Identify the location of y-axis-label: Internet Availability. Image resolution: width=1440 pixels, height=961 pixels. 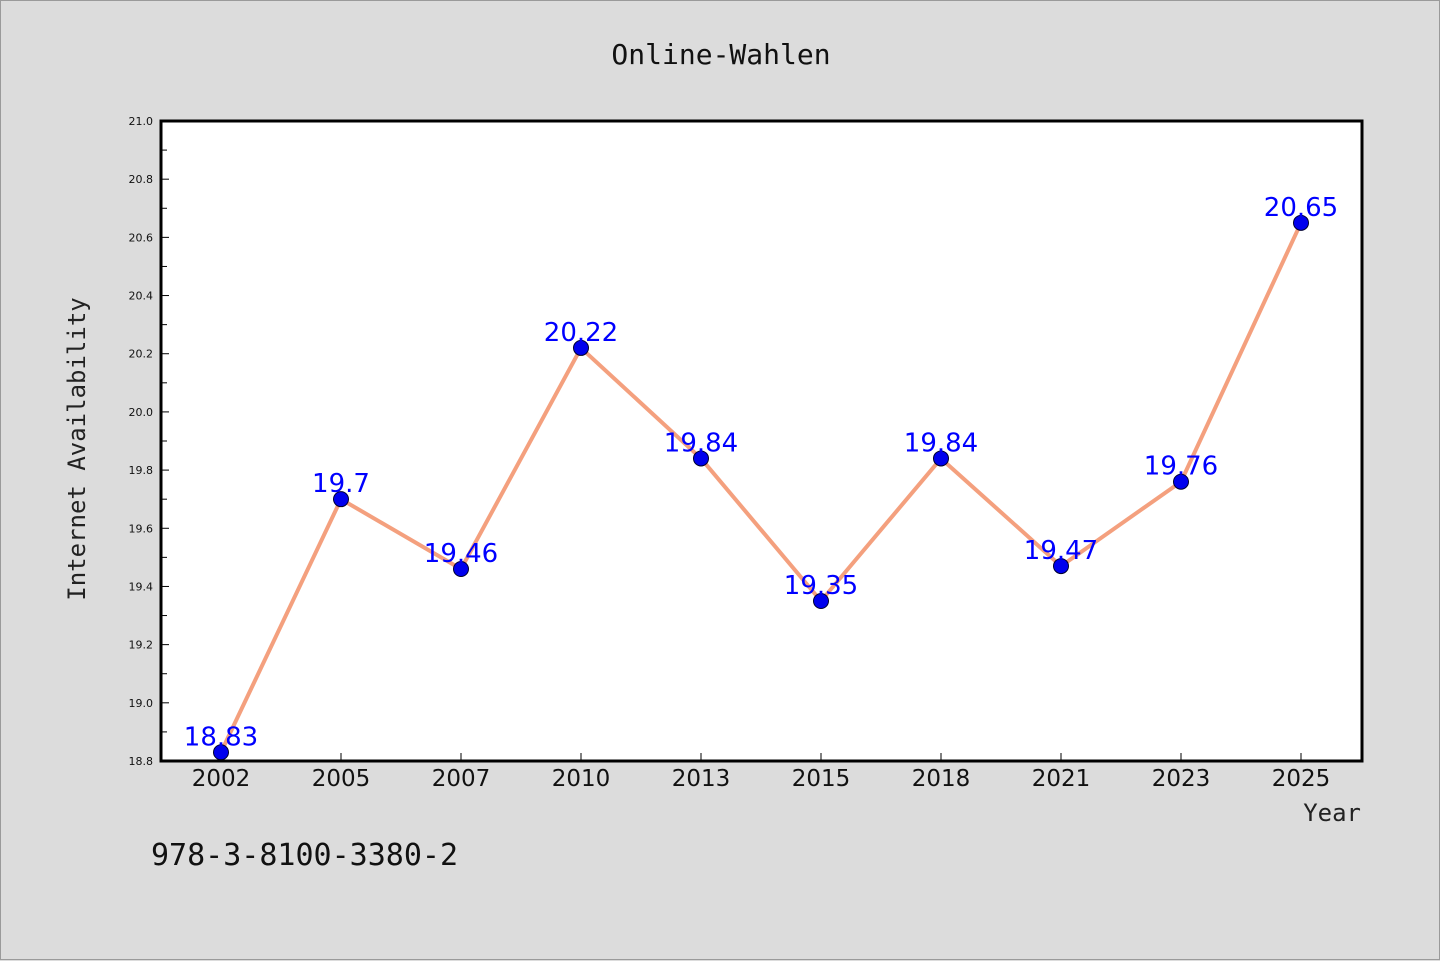
(77, 448).